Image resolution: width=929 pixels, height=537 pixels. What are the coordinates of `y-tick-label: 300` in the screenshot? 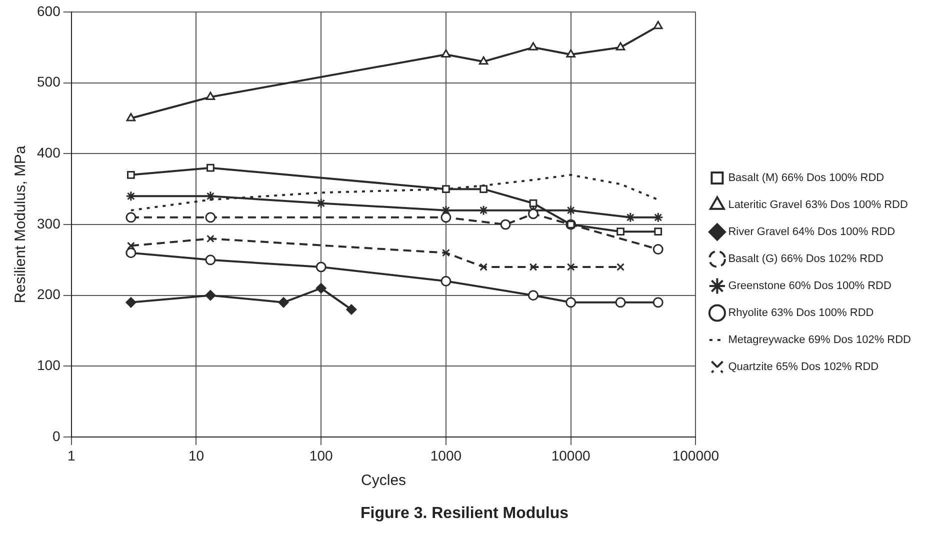 It's located at (49, 223).